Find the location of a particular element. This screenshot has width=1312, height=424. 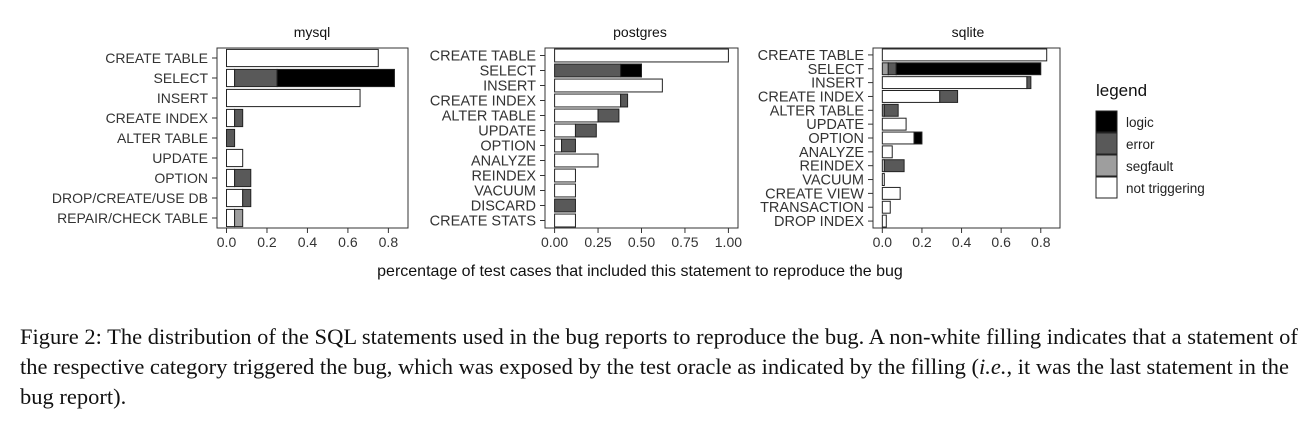

bar-sqlite-insert-not-triggering is located at coordinates (954, 83).